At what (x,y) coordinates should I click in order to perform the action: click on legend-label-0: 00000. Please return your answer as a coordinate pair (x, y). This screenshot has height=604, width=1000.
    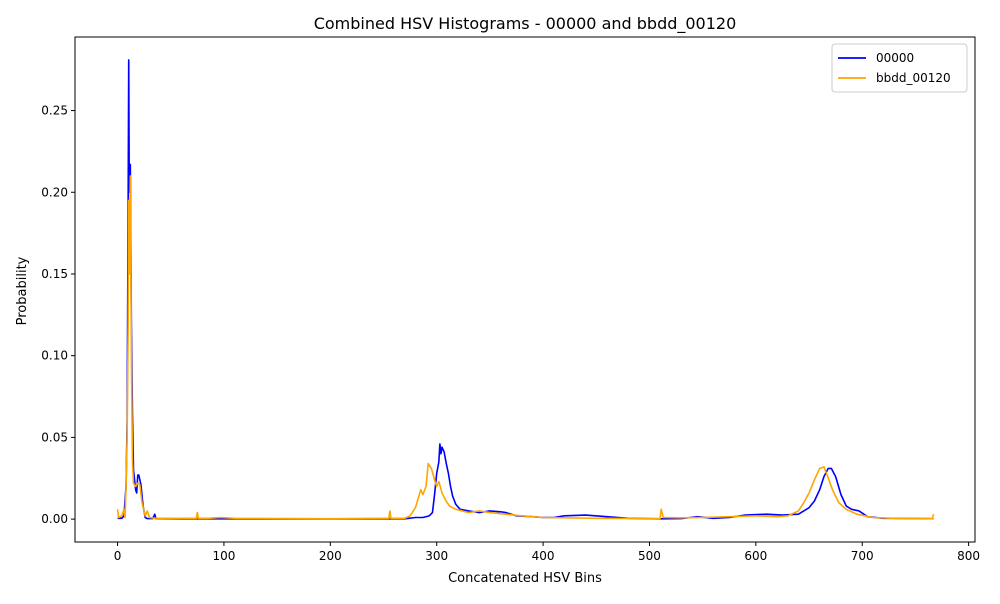
    Looking at the image, I should click on (895, 58).